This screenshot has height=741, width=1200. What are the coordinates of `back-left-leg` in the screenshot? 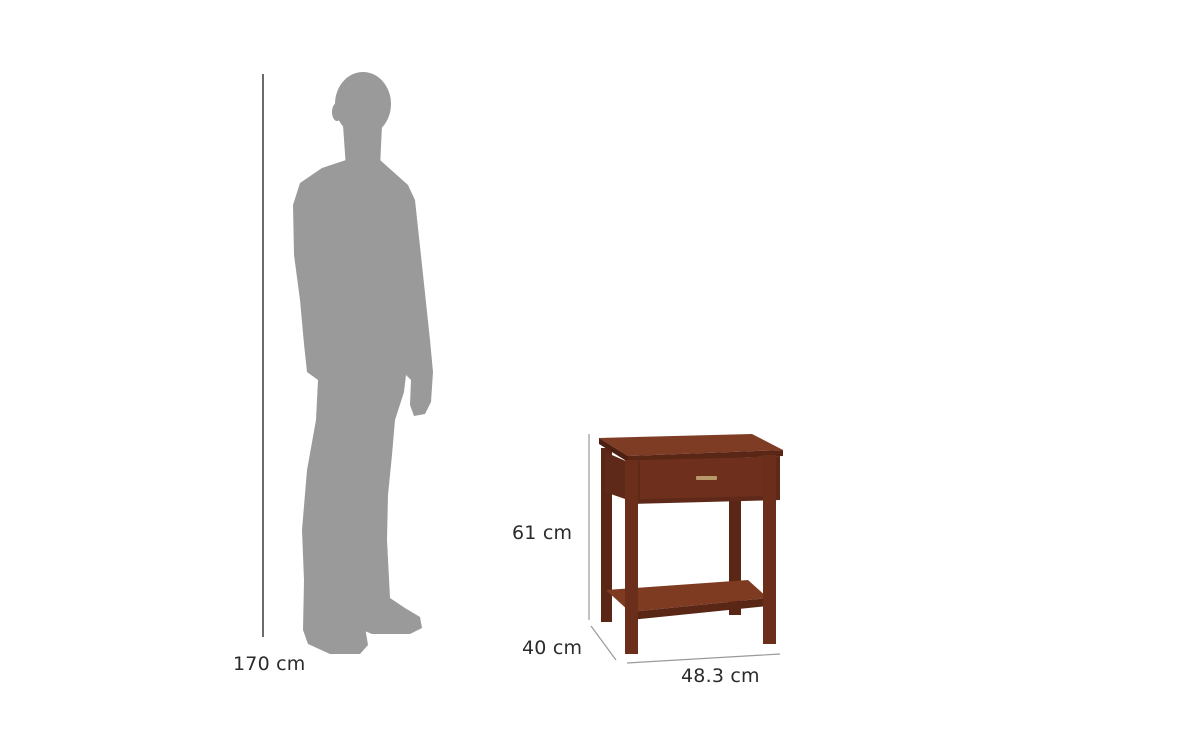 It's located at (606, 535).